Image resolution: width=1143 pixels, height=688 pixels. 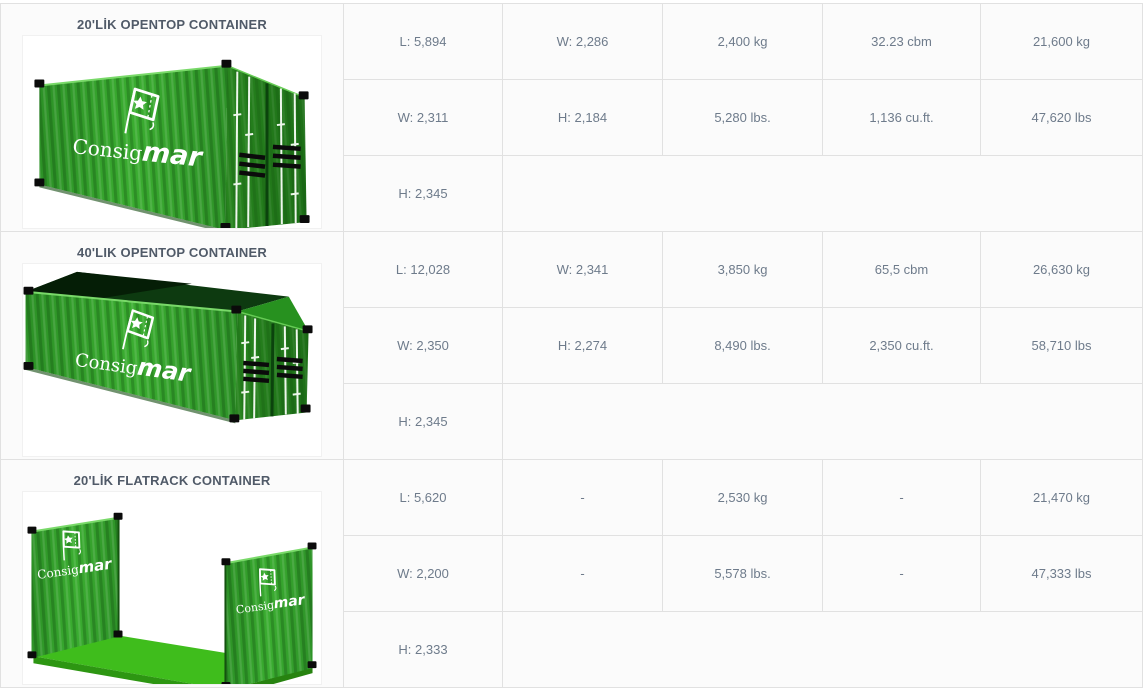 I want to click on spec-cell-payload-lbs: 47,620 lbs, so click(x=1061, y=117).